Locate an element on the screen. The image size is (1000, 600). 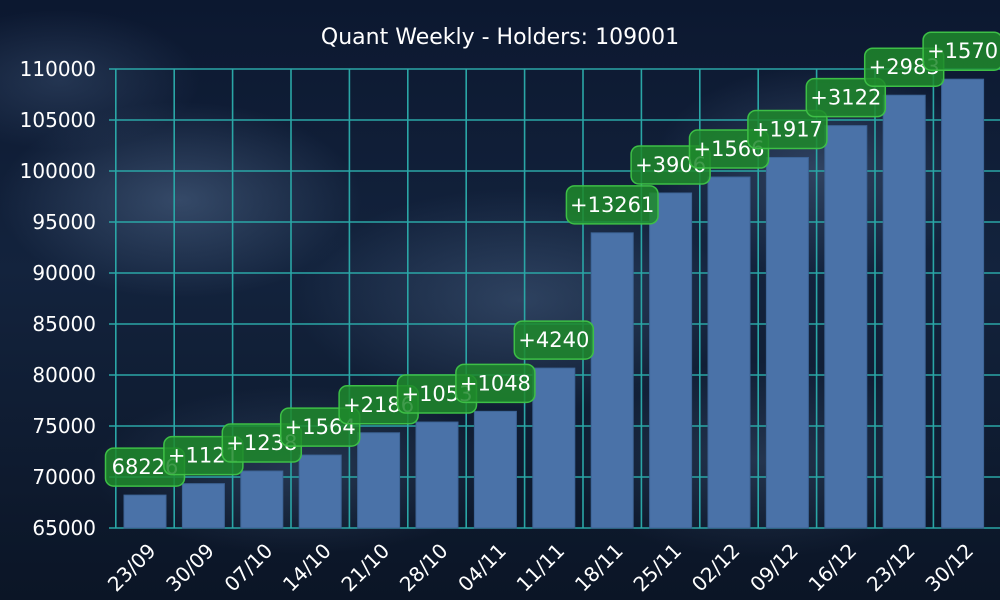
y-tick-label: 110000 is located at coordinates (58, 69).